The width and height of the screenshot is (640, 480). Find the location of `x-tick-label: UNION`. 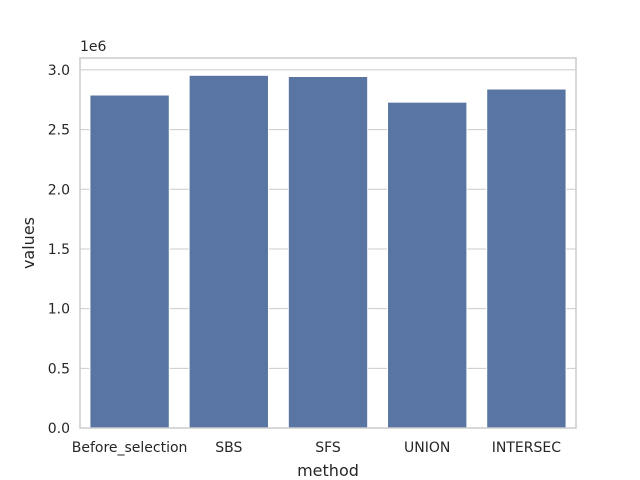

x-tick-label: UNION is located at coordinates (427, 448).